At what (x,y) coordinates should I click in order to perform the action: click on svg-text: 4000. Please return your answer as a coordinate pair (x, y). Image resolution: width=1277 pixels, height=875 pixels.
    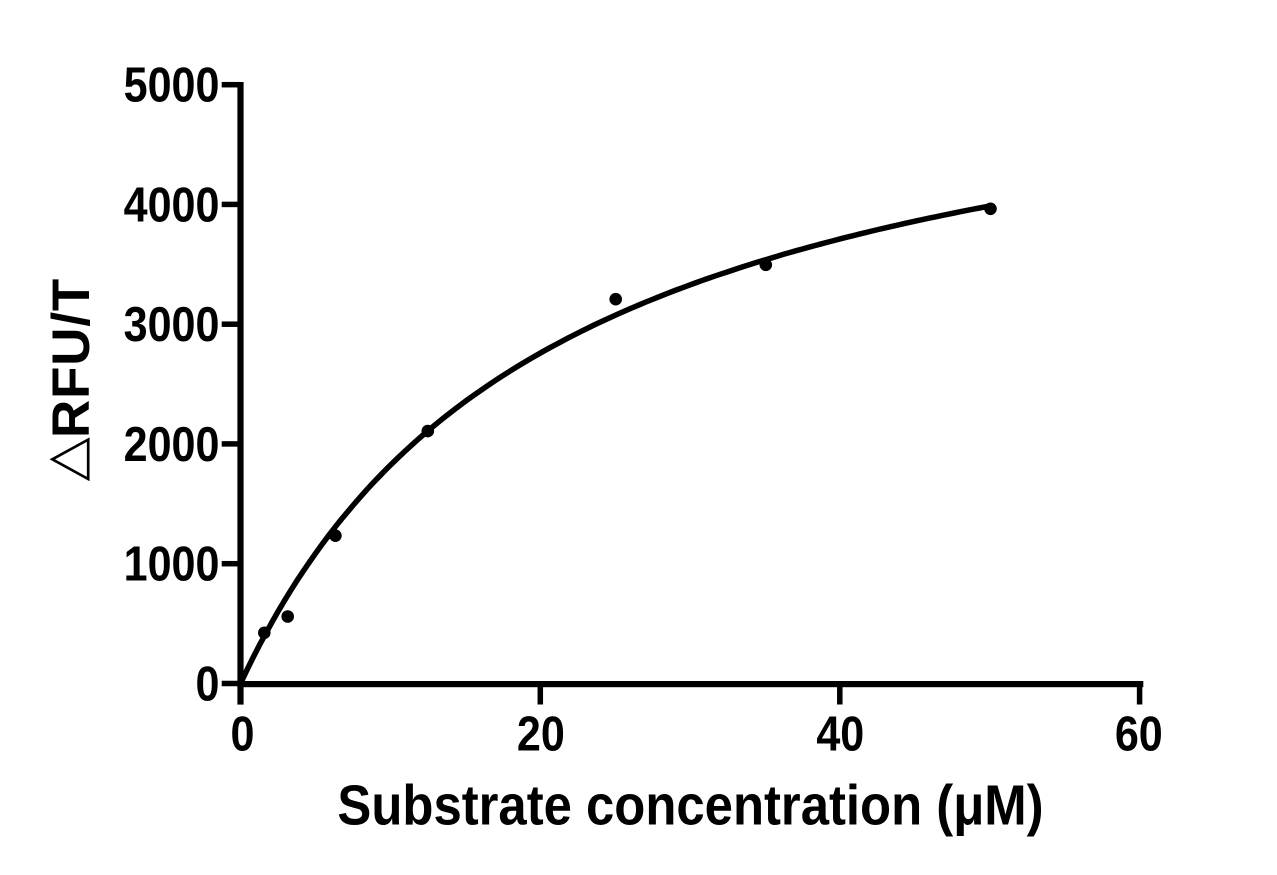
    Looking at the image, I should click on (172, 204).